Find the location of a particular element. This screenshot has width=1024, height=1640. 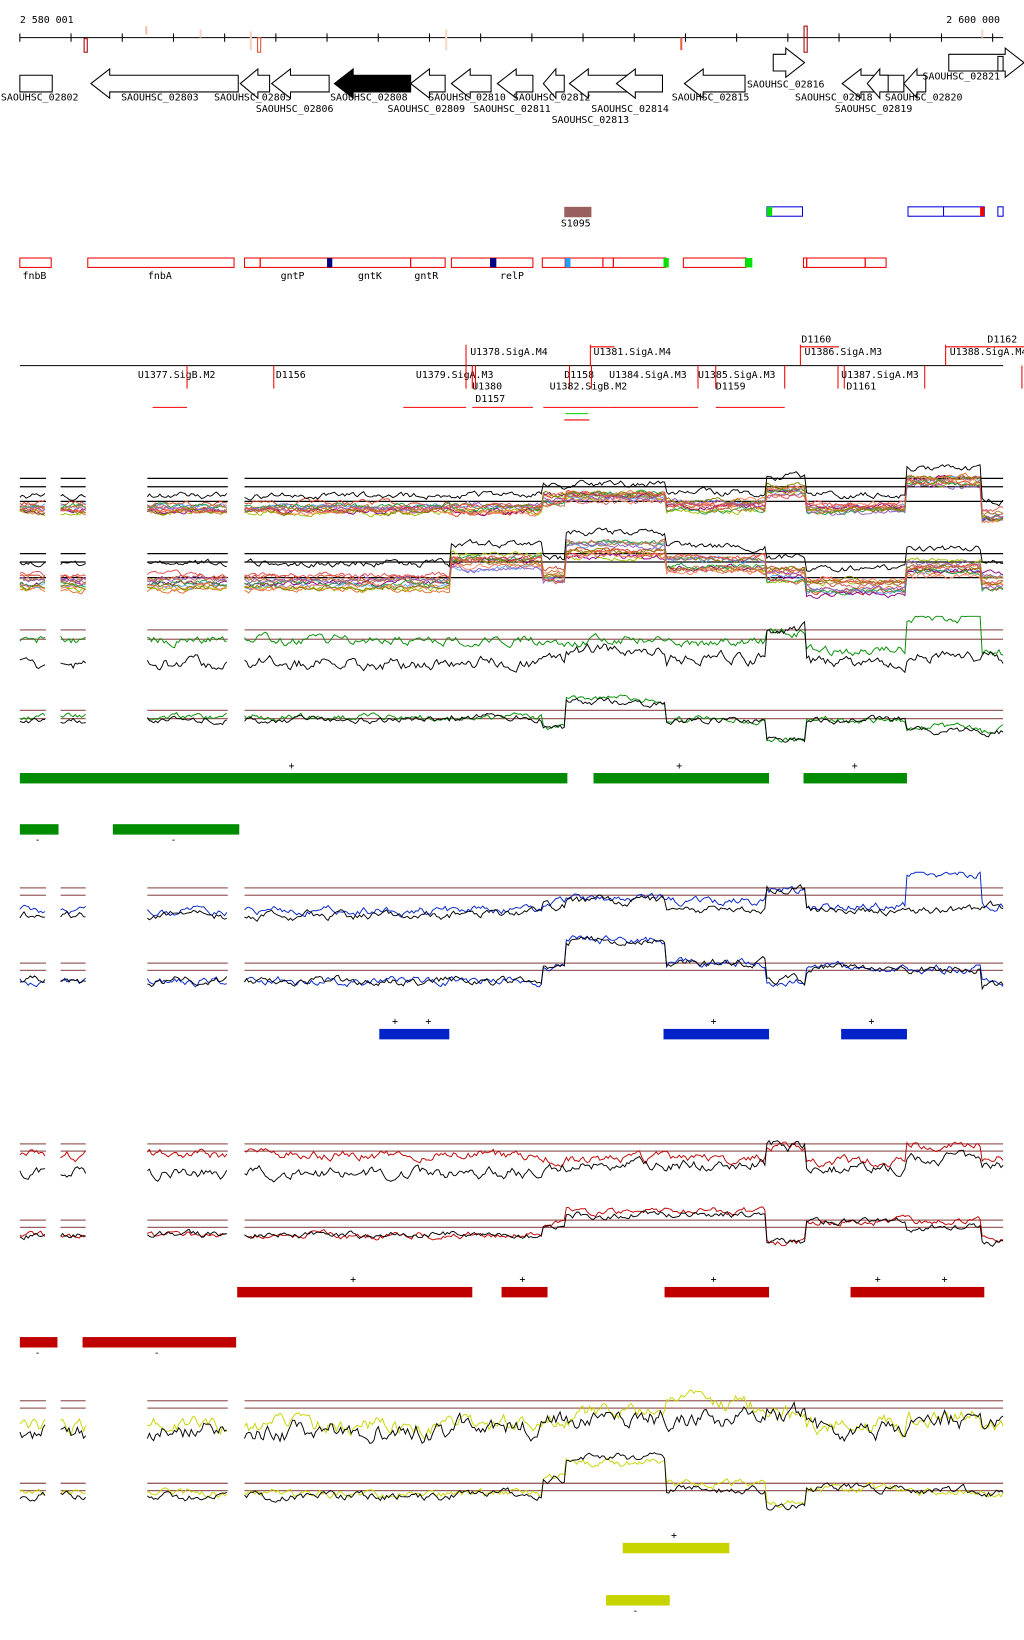

transcript-label: U1387.SigA.M3 is located at coordinates (880, 375).